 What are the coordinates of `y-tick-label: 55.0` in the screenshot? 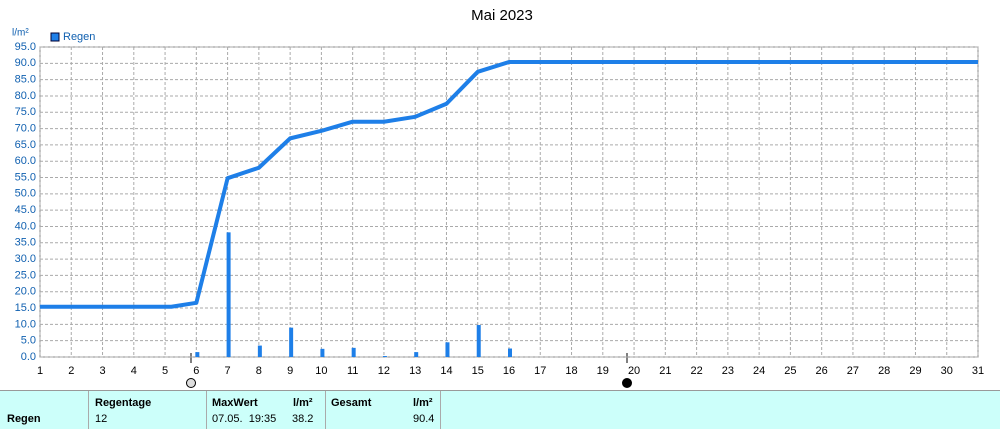 It's located at (25, 177).